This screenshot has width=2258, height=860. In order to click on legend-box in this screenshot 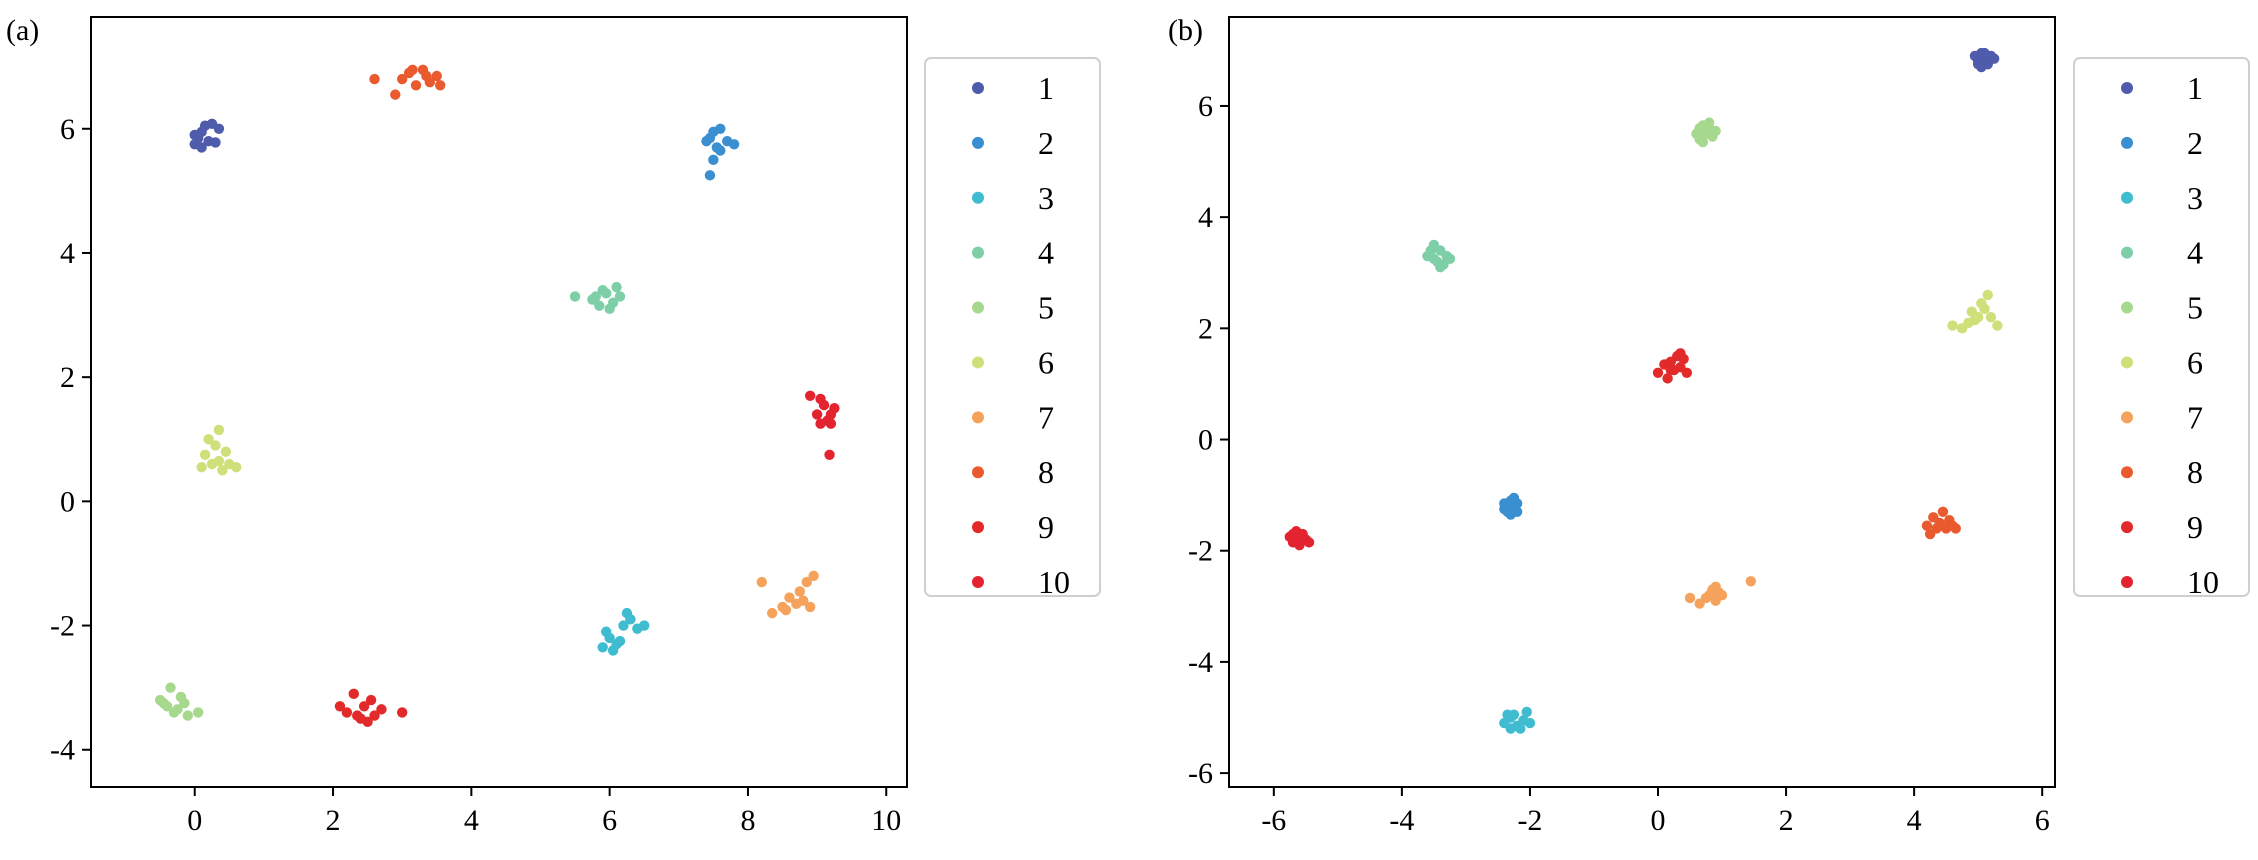, I will do `click(2161, 327)`.